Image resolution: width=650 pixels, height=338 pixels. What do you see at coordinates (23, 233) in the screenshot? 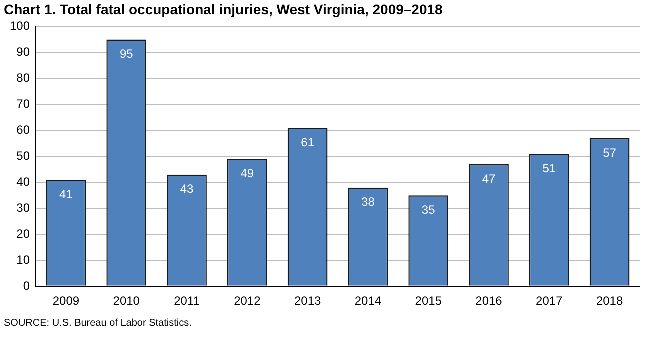
I see `y-tick-label: 20` at bounding box center [23, 233].